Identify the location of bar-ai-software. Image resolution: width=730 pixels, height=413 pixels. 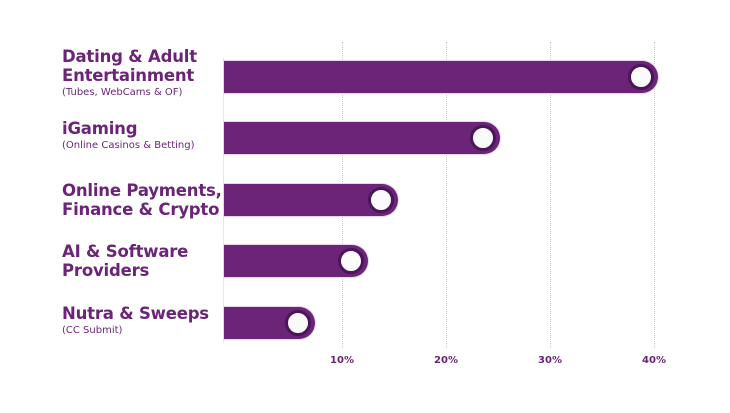
(296, 261).